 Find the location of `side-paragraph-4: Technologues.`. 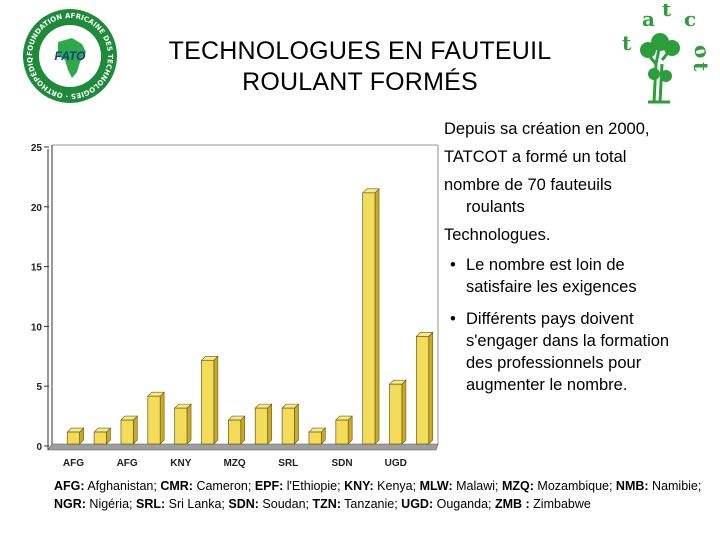

side-paragraph-4: Technologues. is located at coordinates (497, 235).